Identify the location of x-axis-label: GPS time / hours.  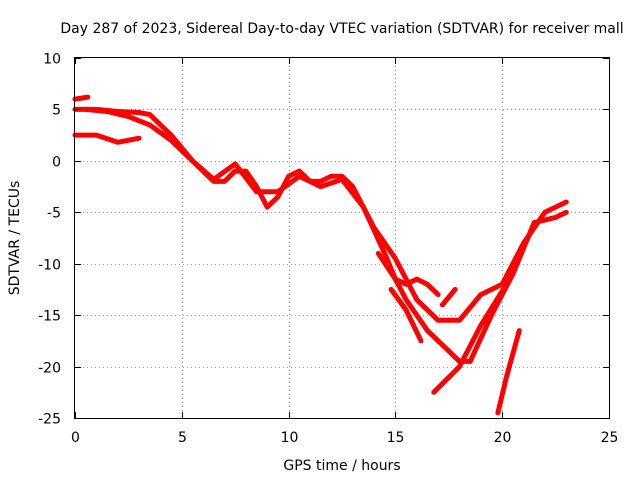
(341, 466).